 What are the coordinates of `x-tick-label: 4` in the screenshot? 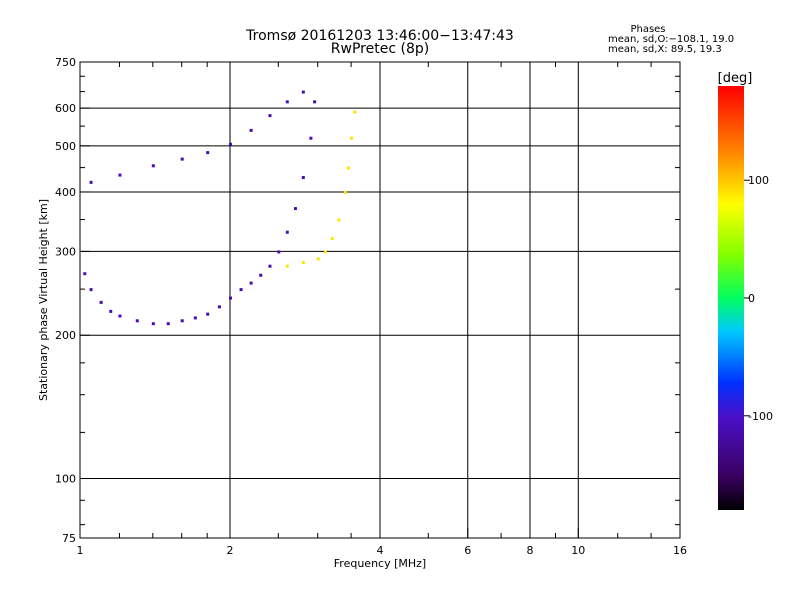 It's located at (380, 550).